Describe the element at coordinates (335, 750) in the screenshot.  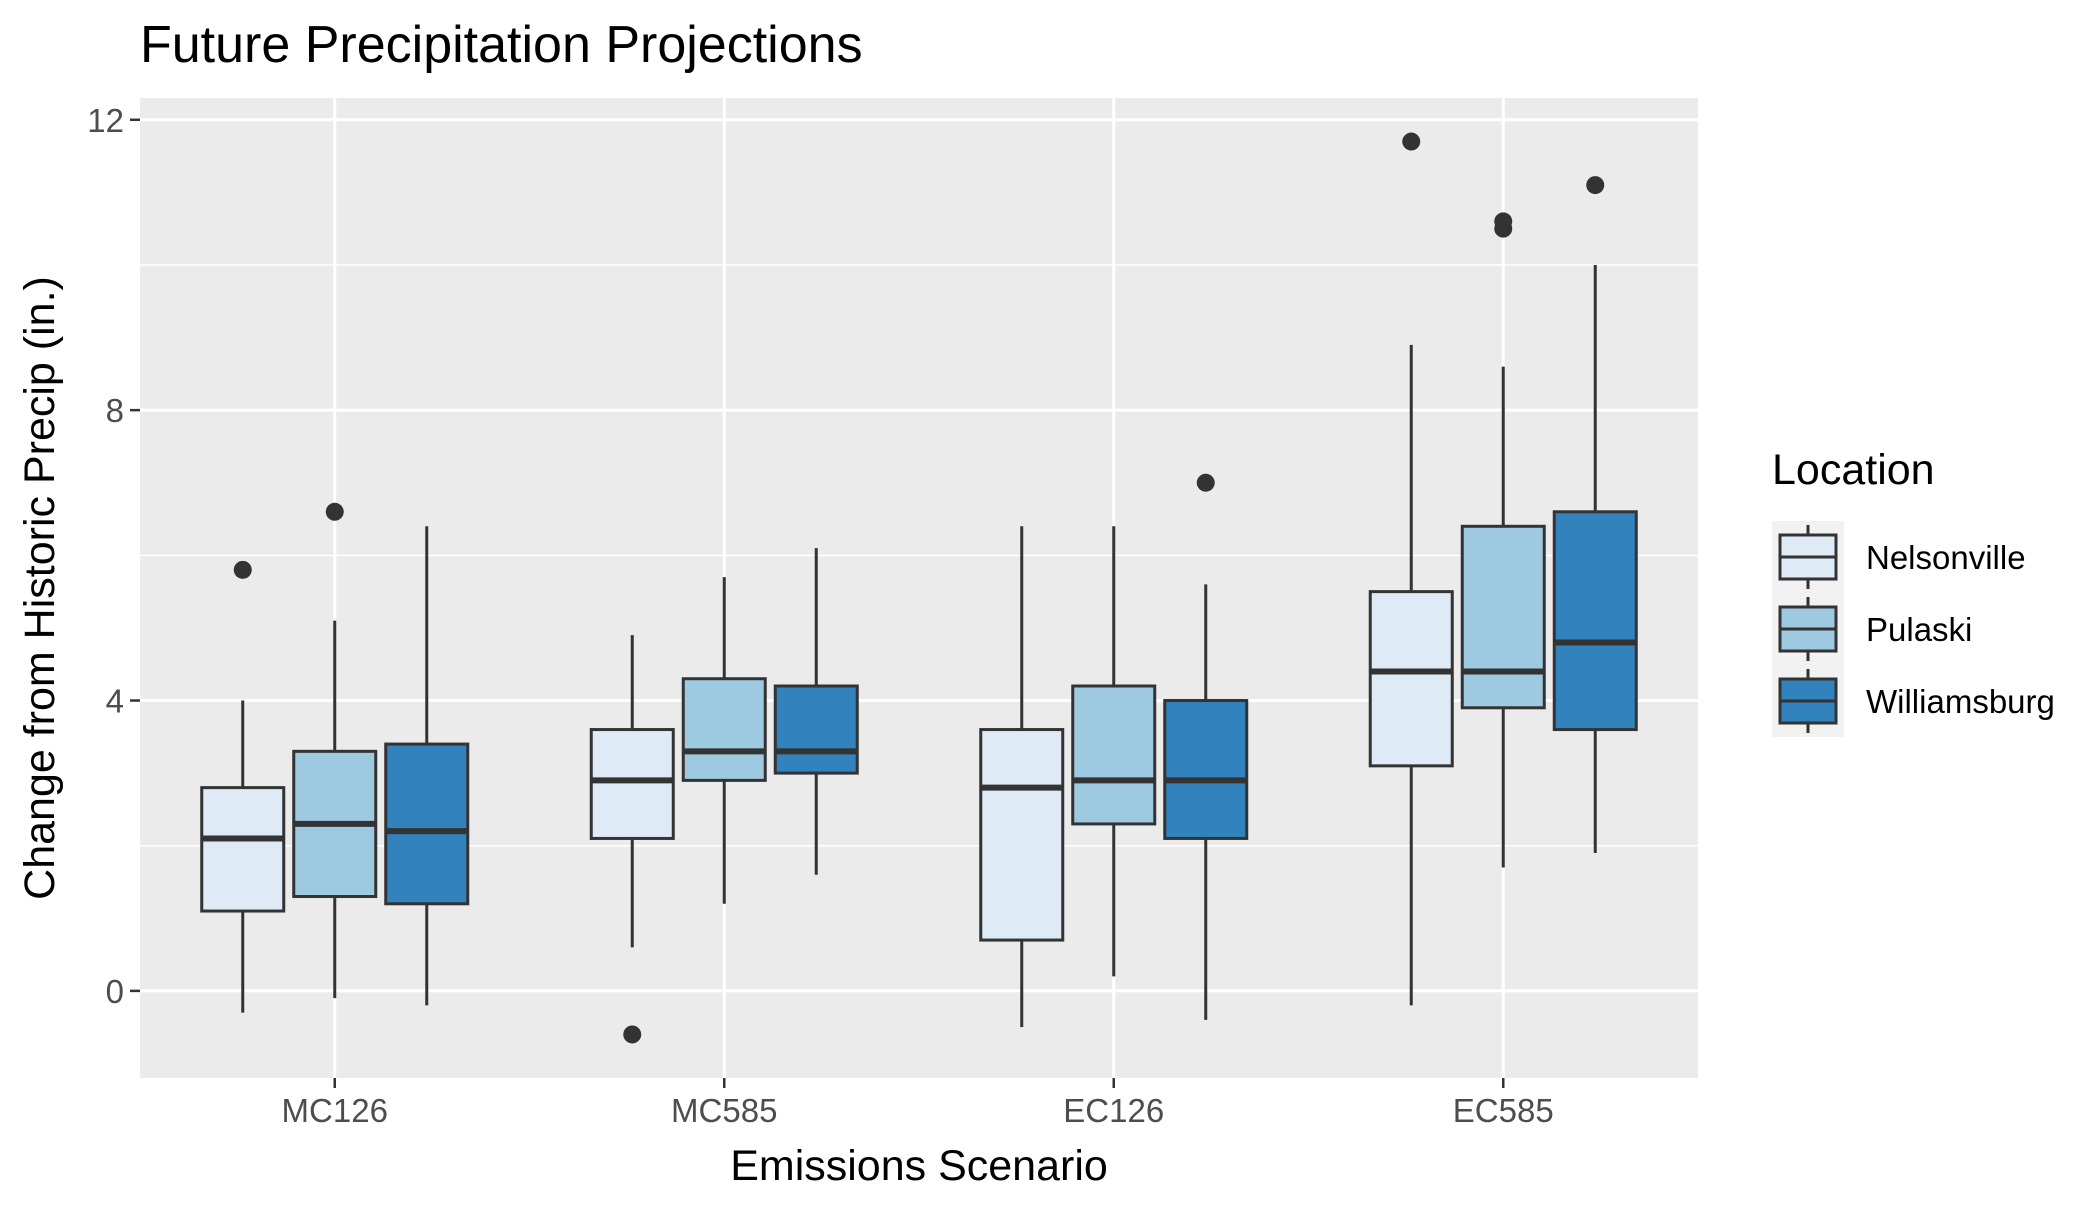
I see `box-MC126-Pulaski` at that location.